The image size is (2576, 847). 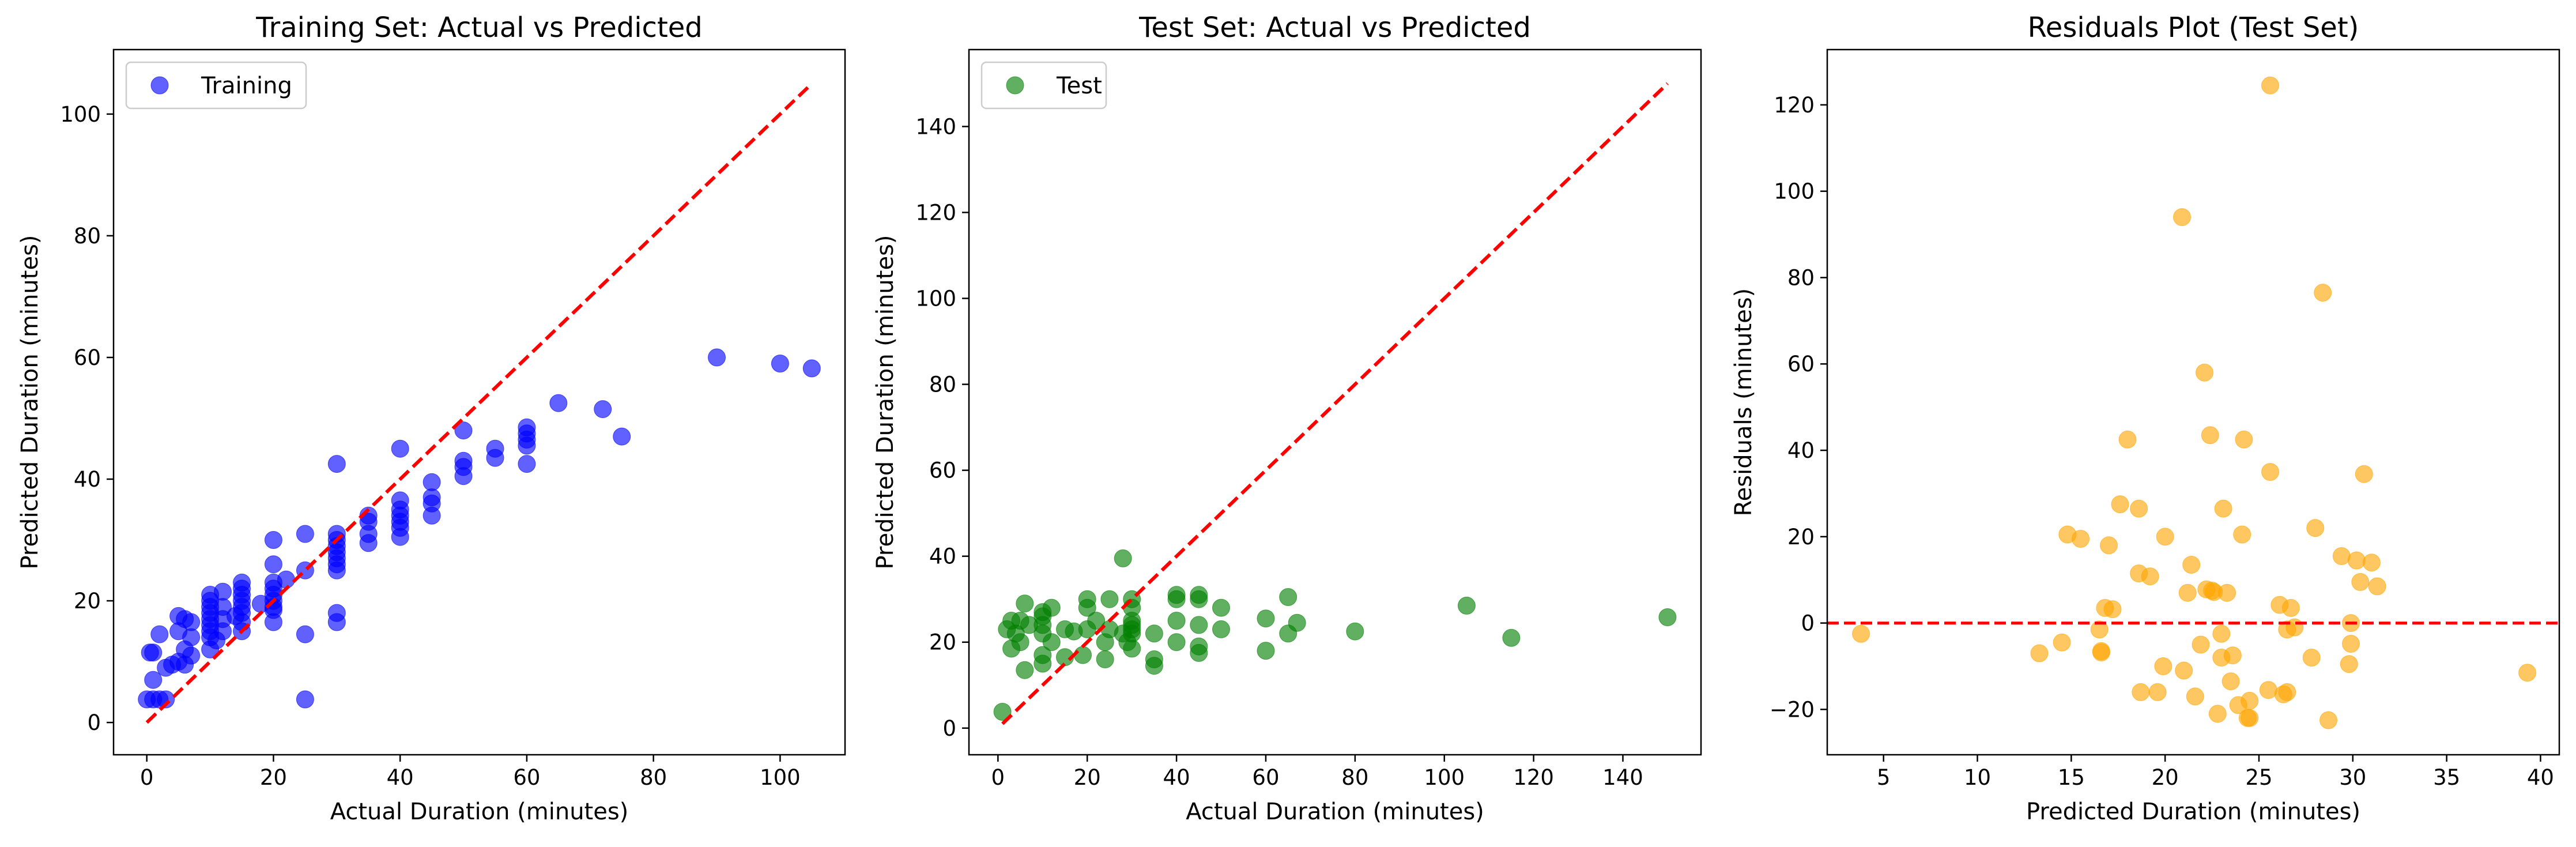 I want to click on test-x-tick-label: 120, so click(x=1533, y=777).